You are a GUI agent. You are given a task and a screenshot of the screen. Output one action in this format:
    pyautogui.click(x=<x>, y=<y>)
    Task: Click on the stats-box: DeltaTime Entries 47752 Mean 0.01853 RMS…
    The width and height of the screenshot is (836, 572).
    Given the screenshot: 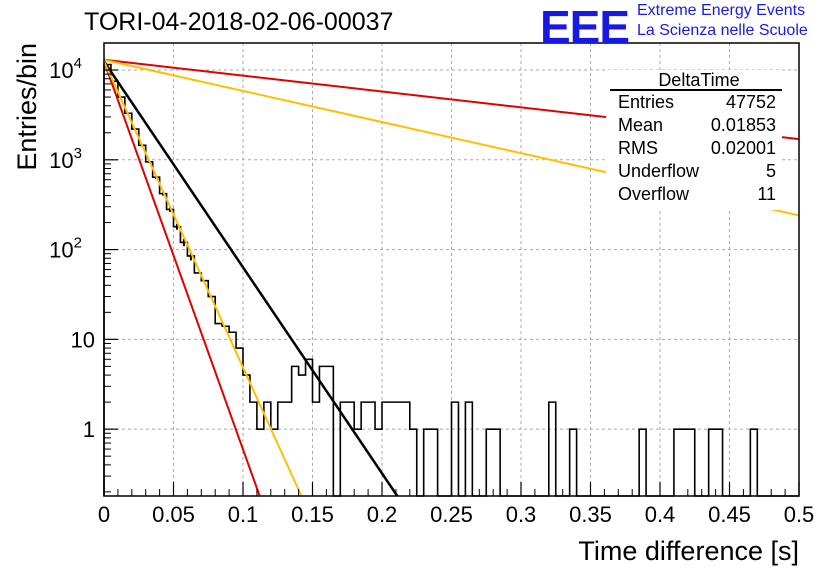 What is the action you would take?
    pyautogui.click(x=694, y=140)
    